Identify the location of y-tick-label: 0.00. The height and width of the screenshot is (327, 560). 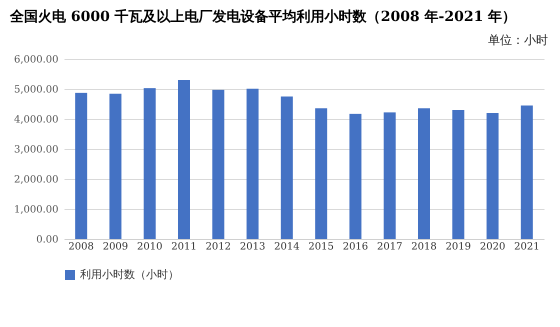
(47, 240).